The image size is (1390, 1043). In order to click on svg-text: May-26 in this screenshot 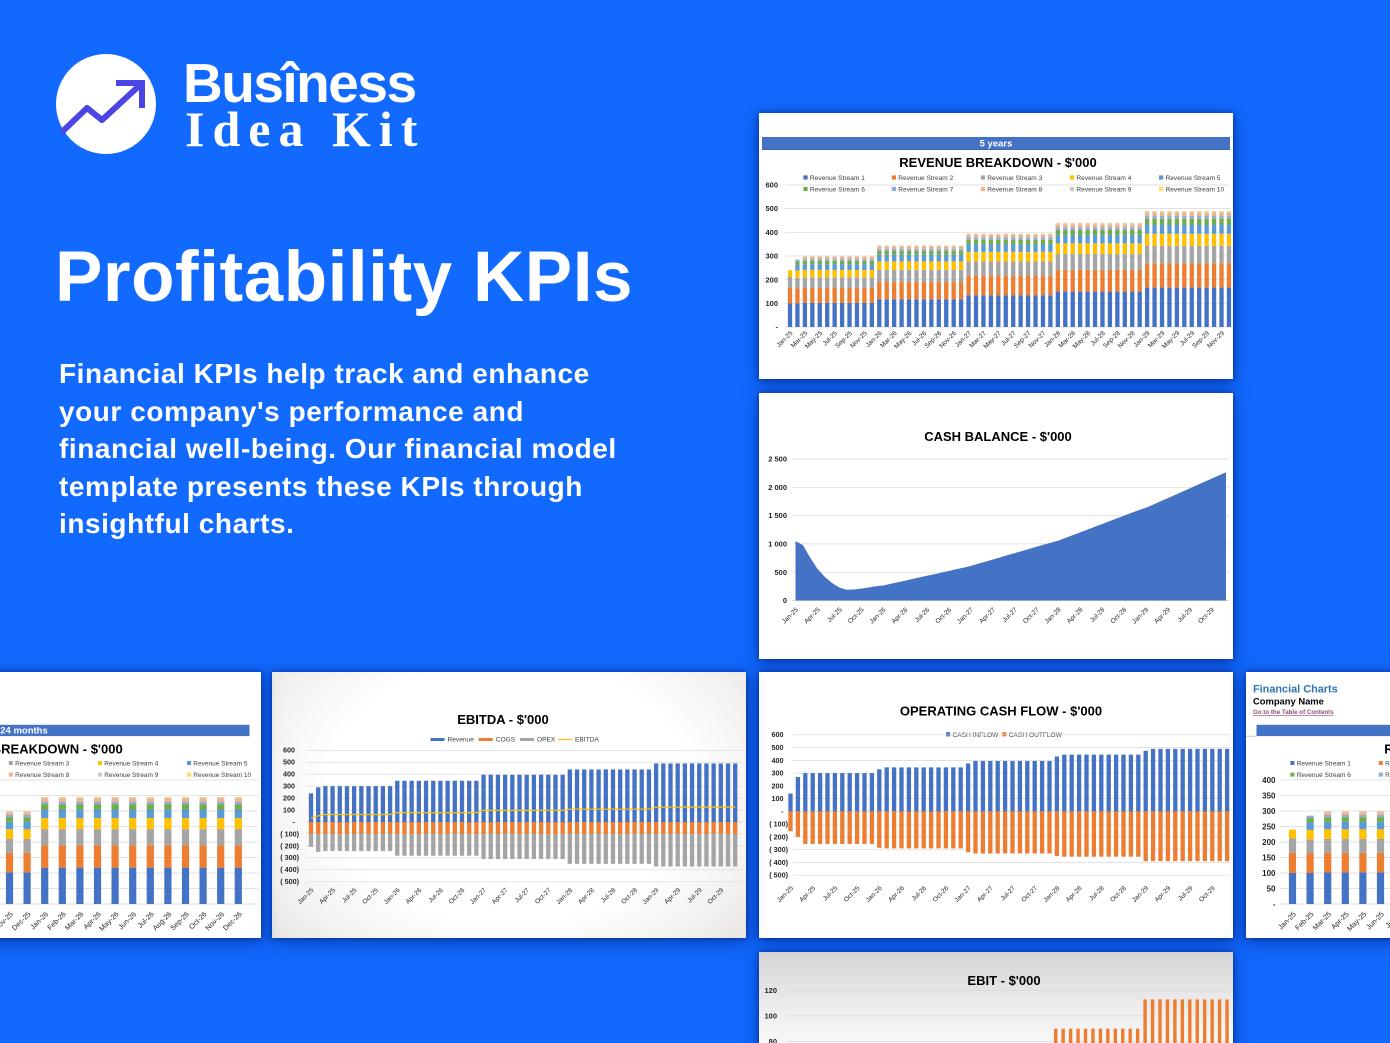, I will do `click(108, 921)`.